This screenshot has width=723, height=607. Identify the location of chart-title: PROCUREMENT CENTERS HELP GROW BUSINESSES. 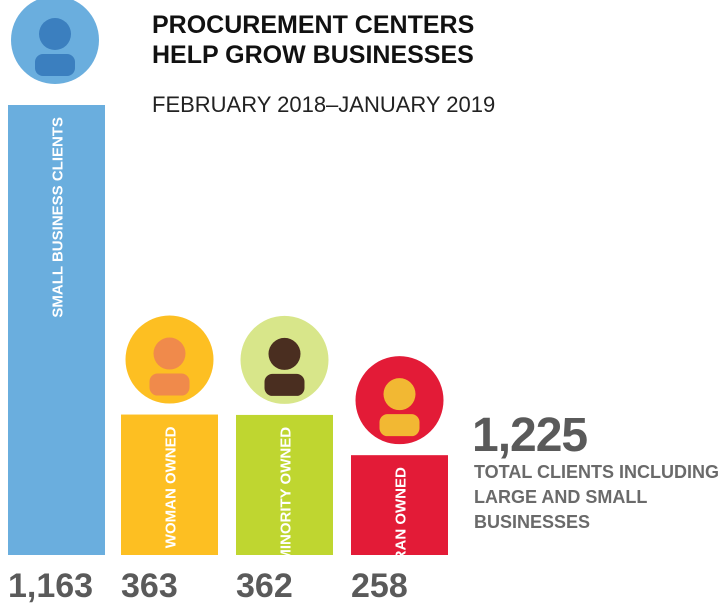
(313, 40).